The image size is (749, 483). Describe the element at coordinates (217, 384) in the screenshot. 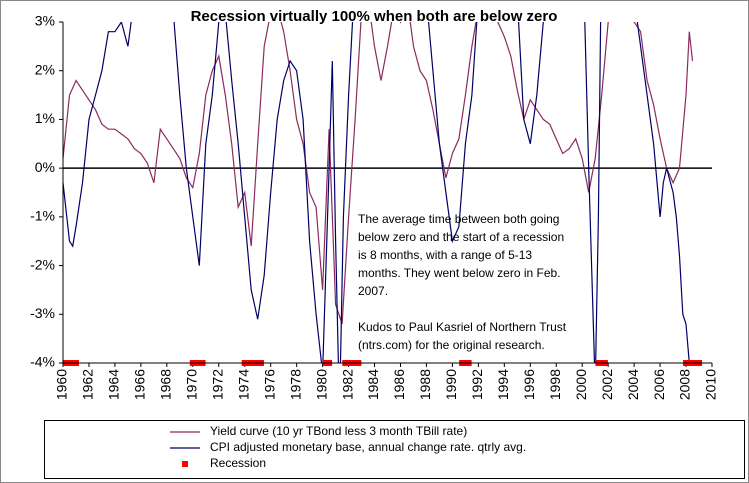

I see `x-tick-label: 1972` at that location.